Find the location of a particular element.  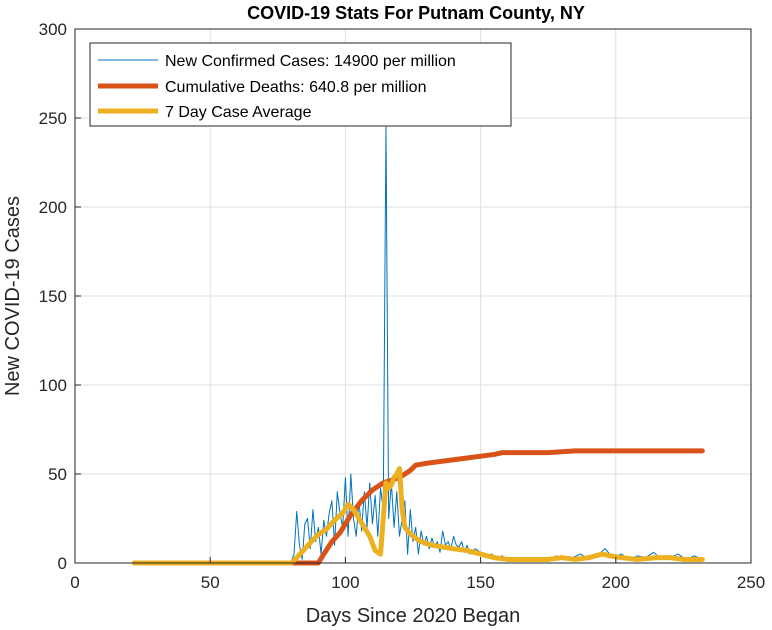

y-tick-label: 200 is located at coordinates (53, 207).